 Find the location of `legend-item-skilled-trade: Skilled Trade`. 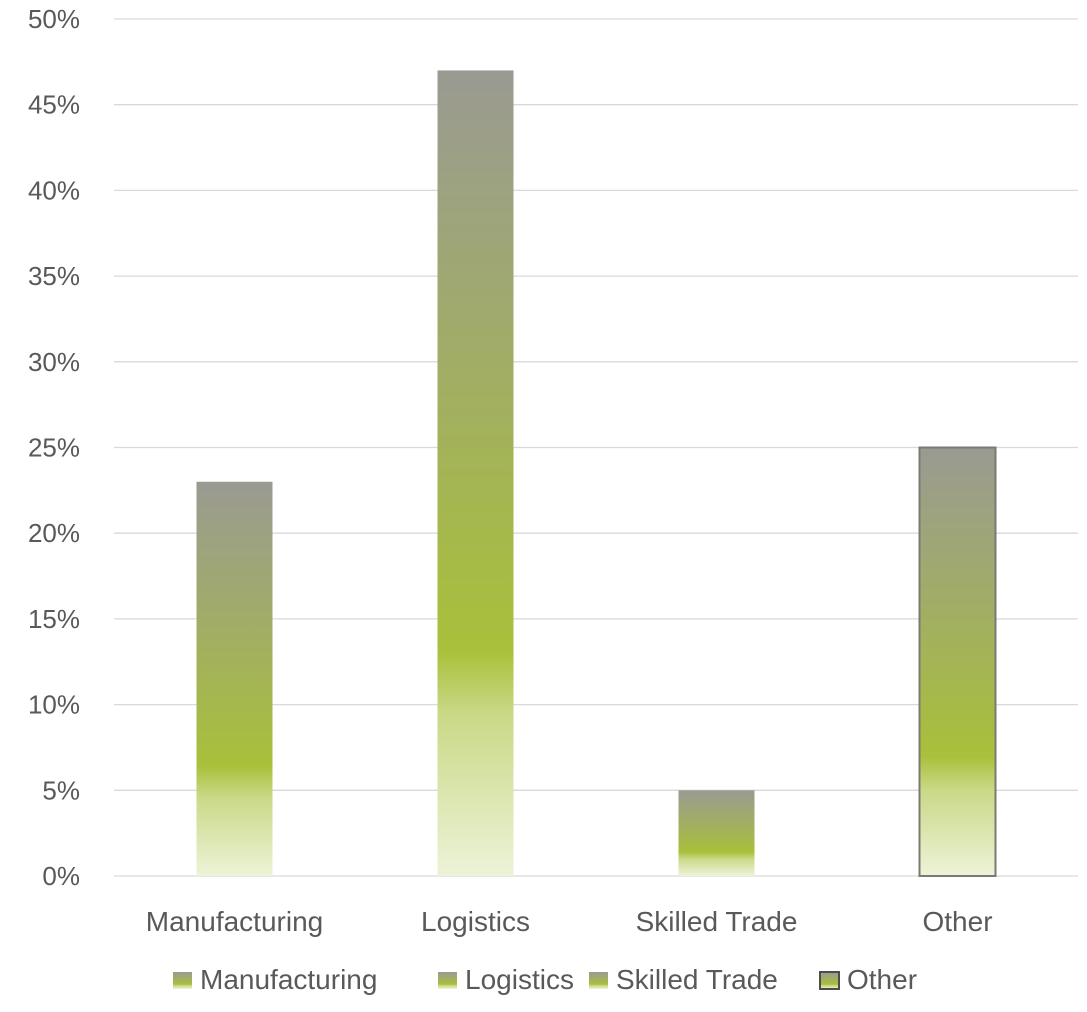

legend-item-skilled-trade: Skilled Trade is located at coordinates (683, 979).